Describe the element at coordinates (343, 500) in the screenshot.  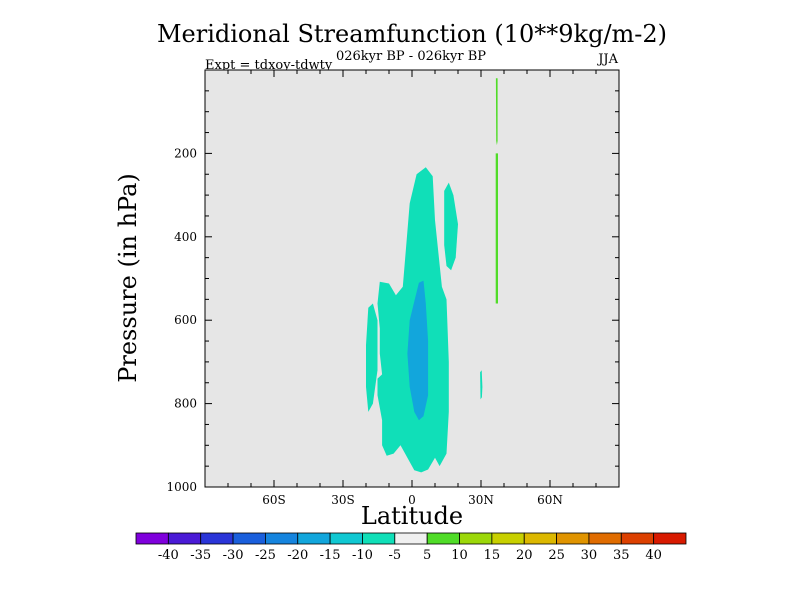
I see `x-tick-label-1: 30S` at that location.